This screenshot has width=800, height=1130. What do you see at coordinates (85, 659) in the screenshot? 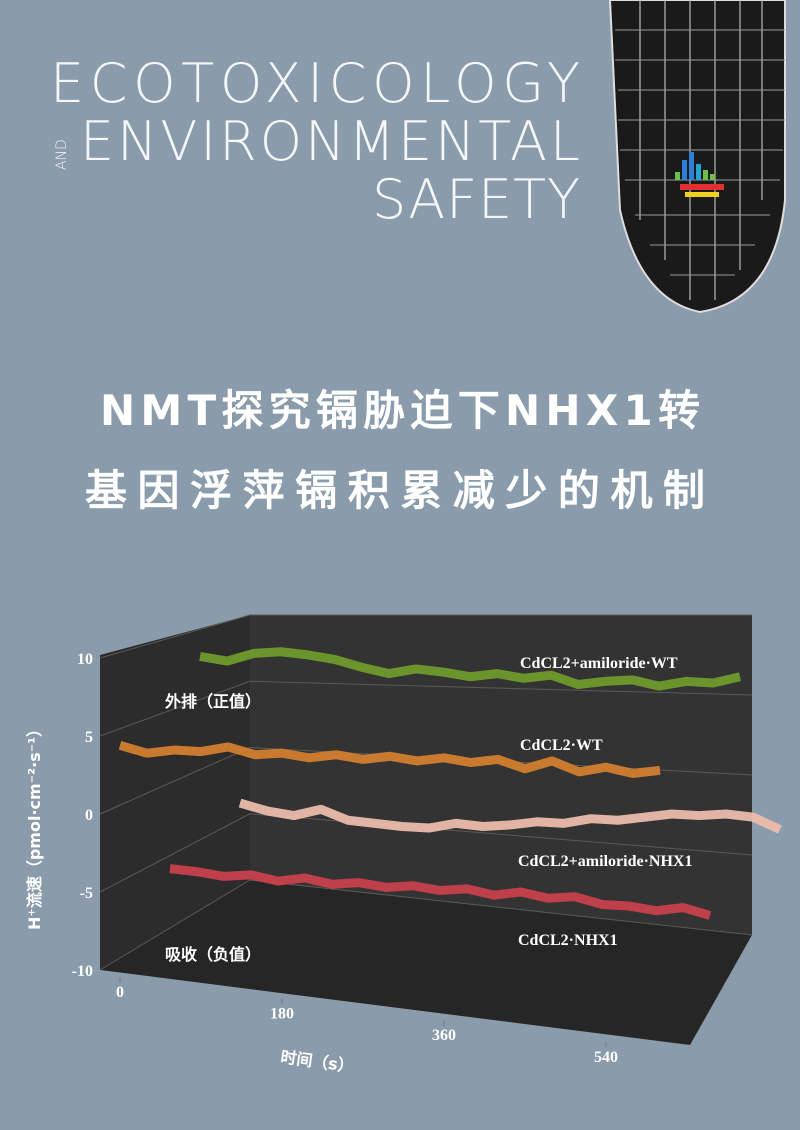
I see `y-tick-label: 10` at bounding box center [85, 659].